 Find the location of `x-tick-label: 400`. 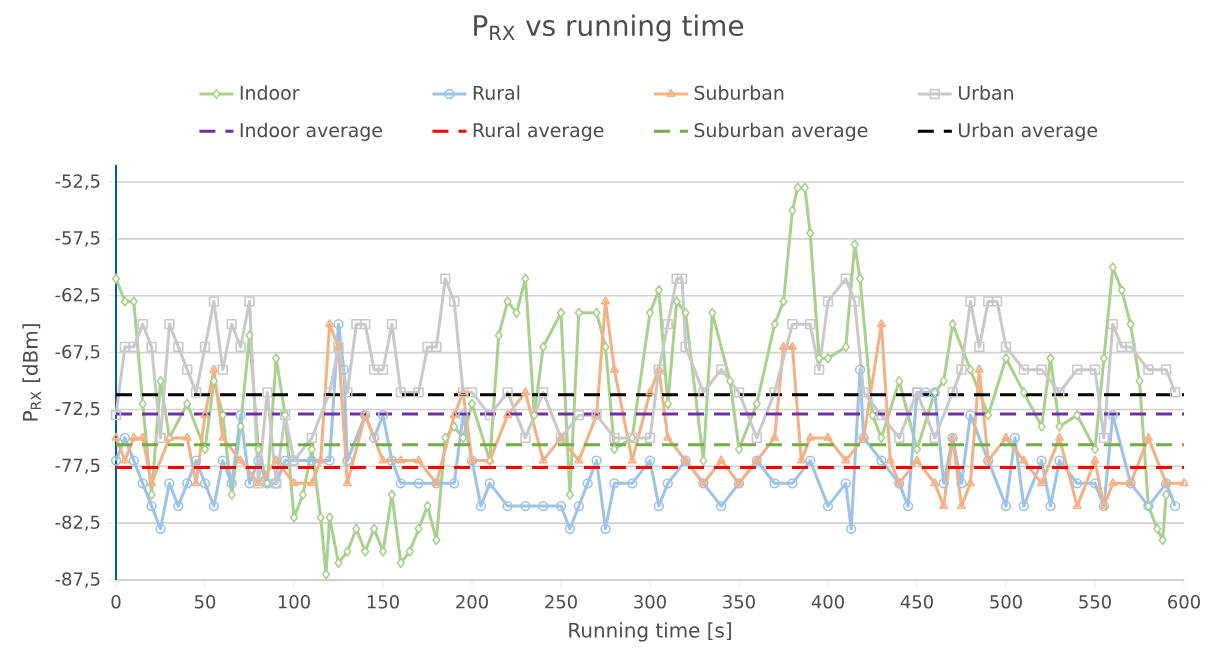

x-tick-label: 400 is located at coordinates (827, 602).